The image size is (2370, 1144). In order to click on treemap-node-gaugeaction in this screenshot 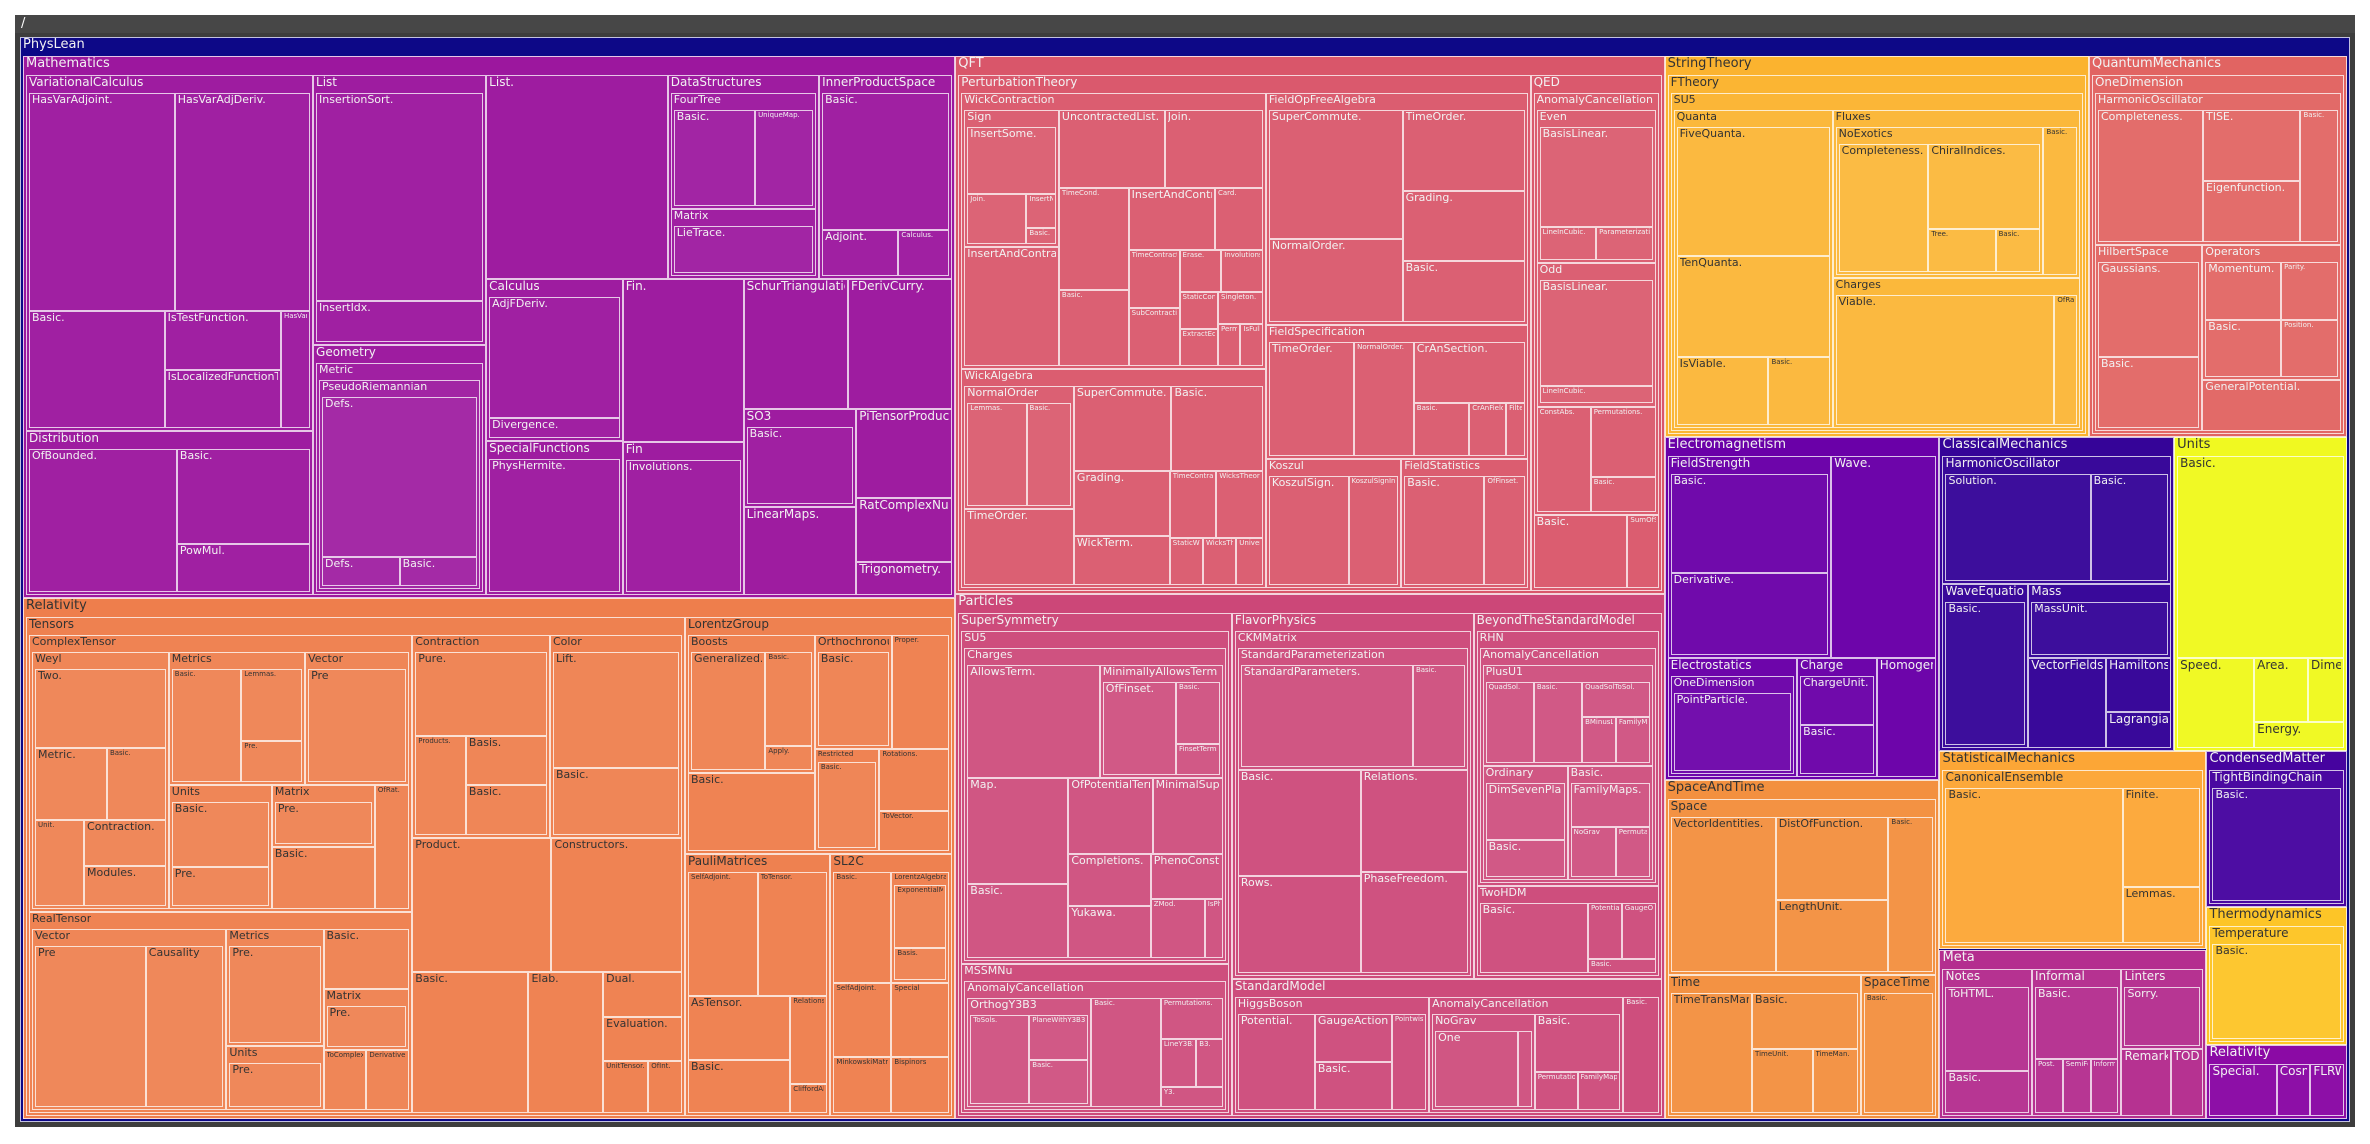, I will do `click(1353, 1037)`.